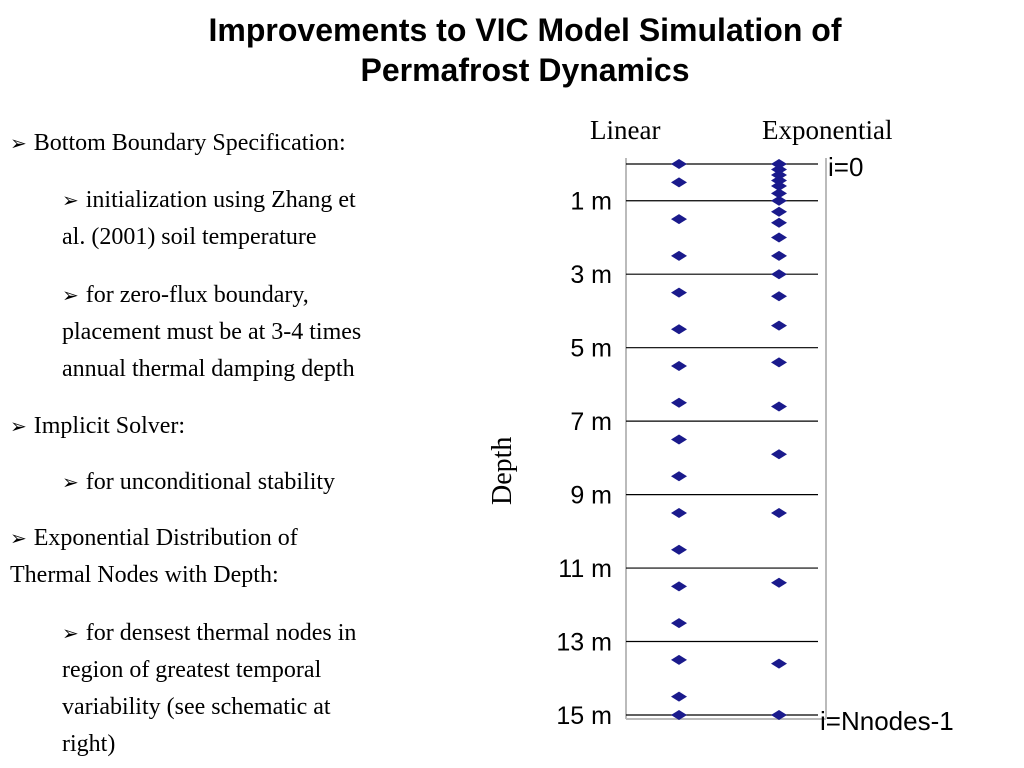 This screenshot has width=1024, height=768. I want to click on schematic-grid, so click(726, 439).